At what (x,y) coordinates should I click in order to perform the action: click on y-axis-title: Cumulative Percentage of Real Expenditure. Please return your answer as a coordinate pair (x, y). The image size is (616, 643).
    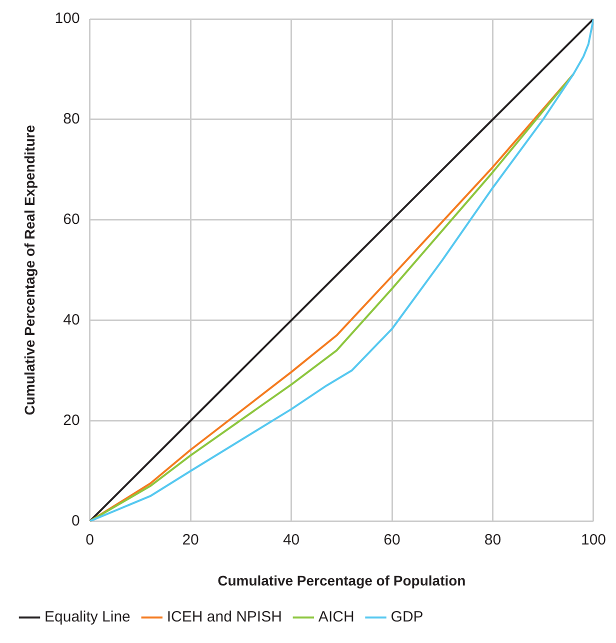
    Looking at the image, I should click on (29, 270).